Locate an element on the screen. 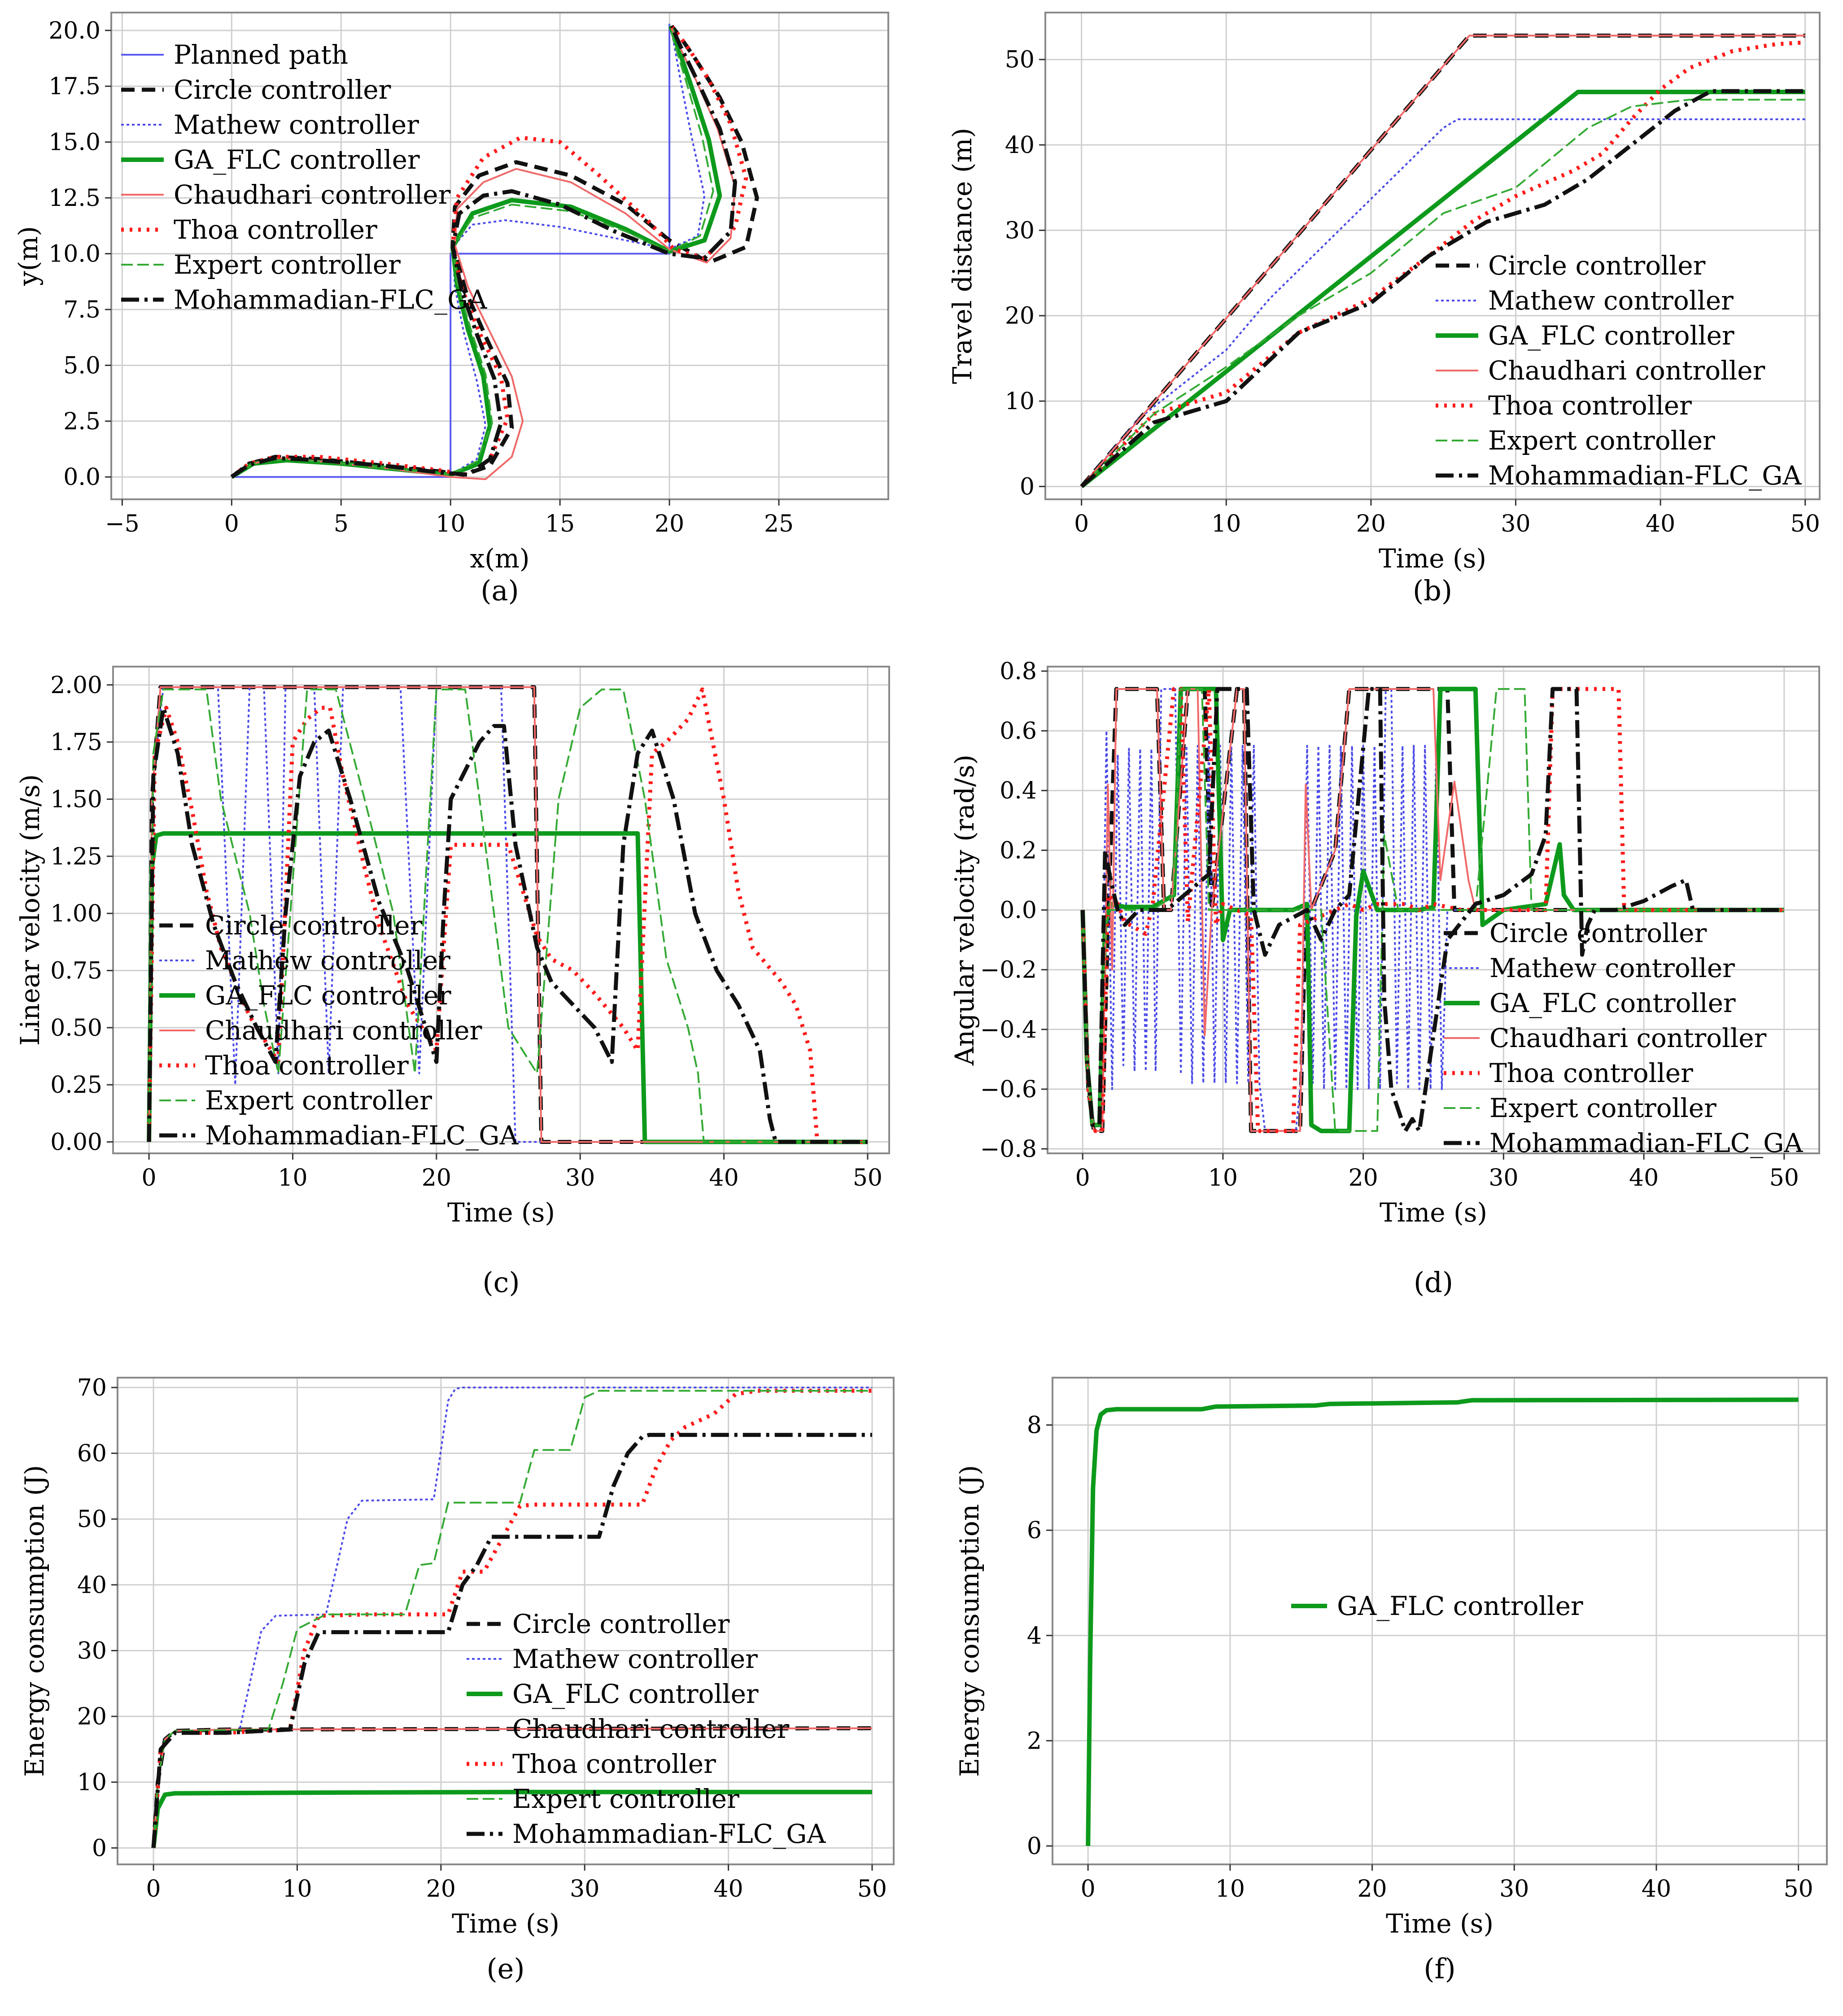  y-tick-label: 30 is located at coordinates (1020, 230).